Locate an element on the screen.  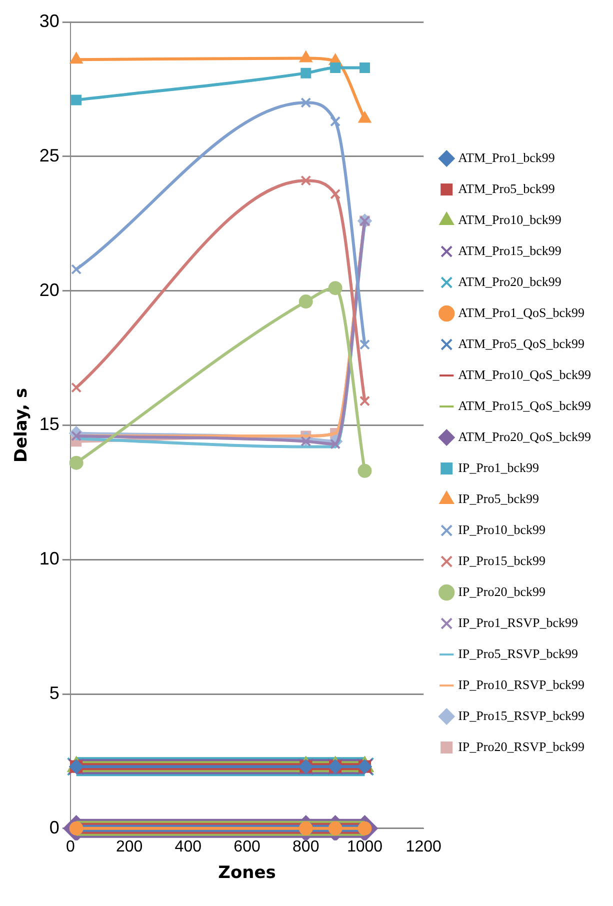
x-tick-label: 600 is located at coordinates (247, 847).